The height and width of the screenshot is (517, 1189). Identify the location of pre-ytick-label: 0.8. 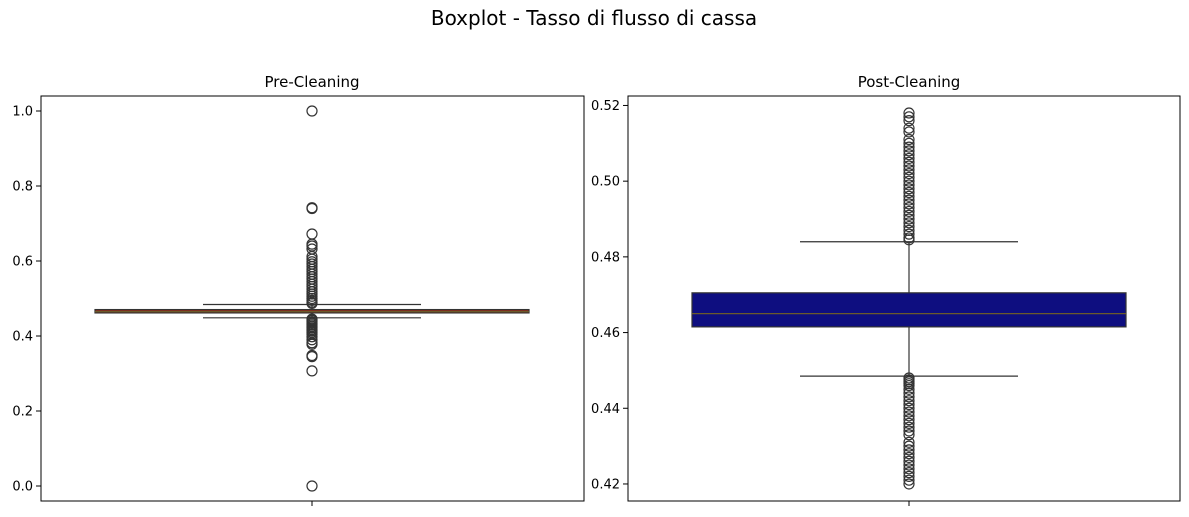
(22, 187).